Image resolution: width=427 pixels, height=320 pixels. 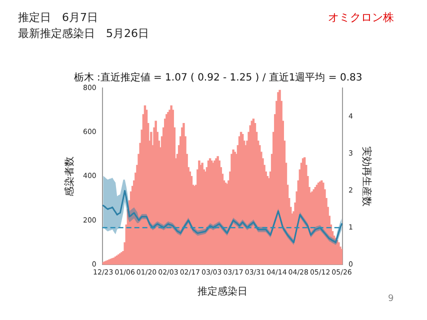 I want to click on y2-axis-title: 実効再生産数, so click(x=366, y=176).